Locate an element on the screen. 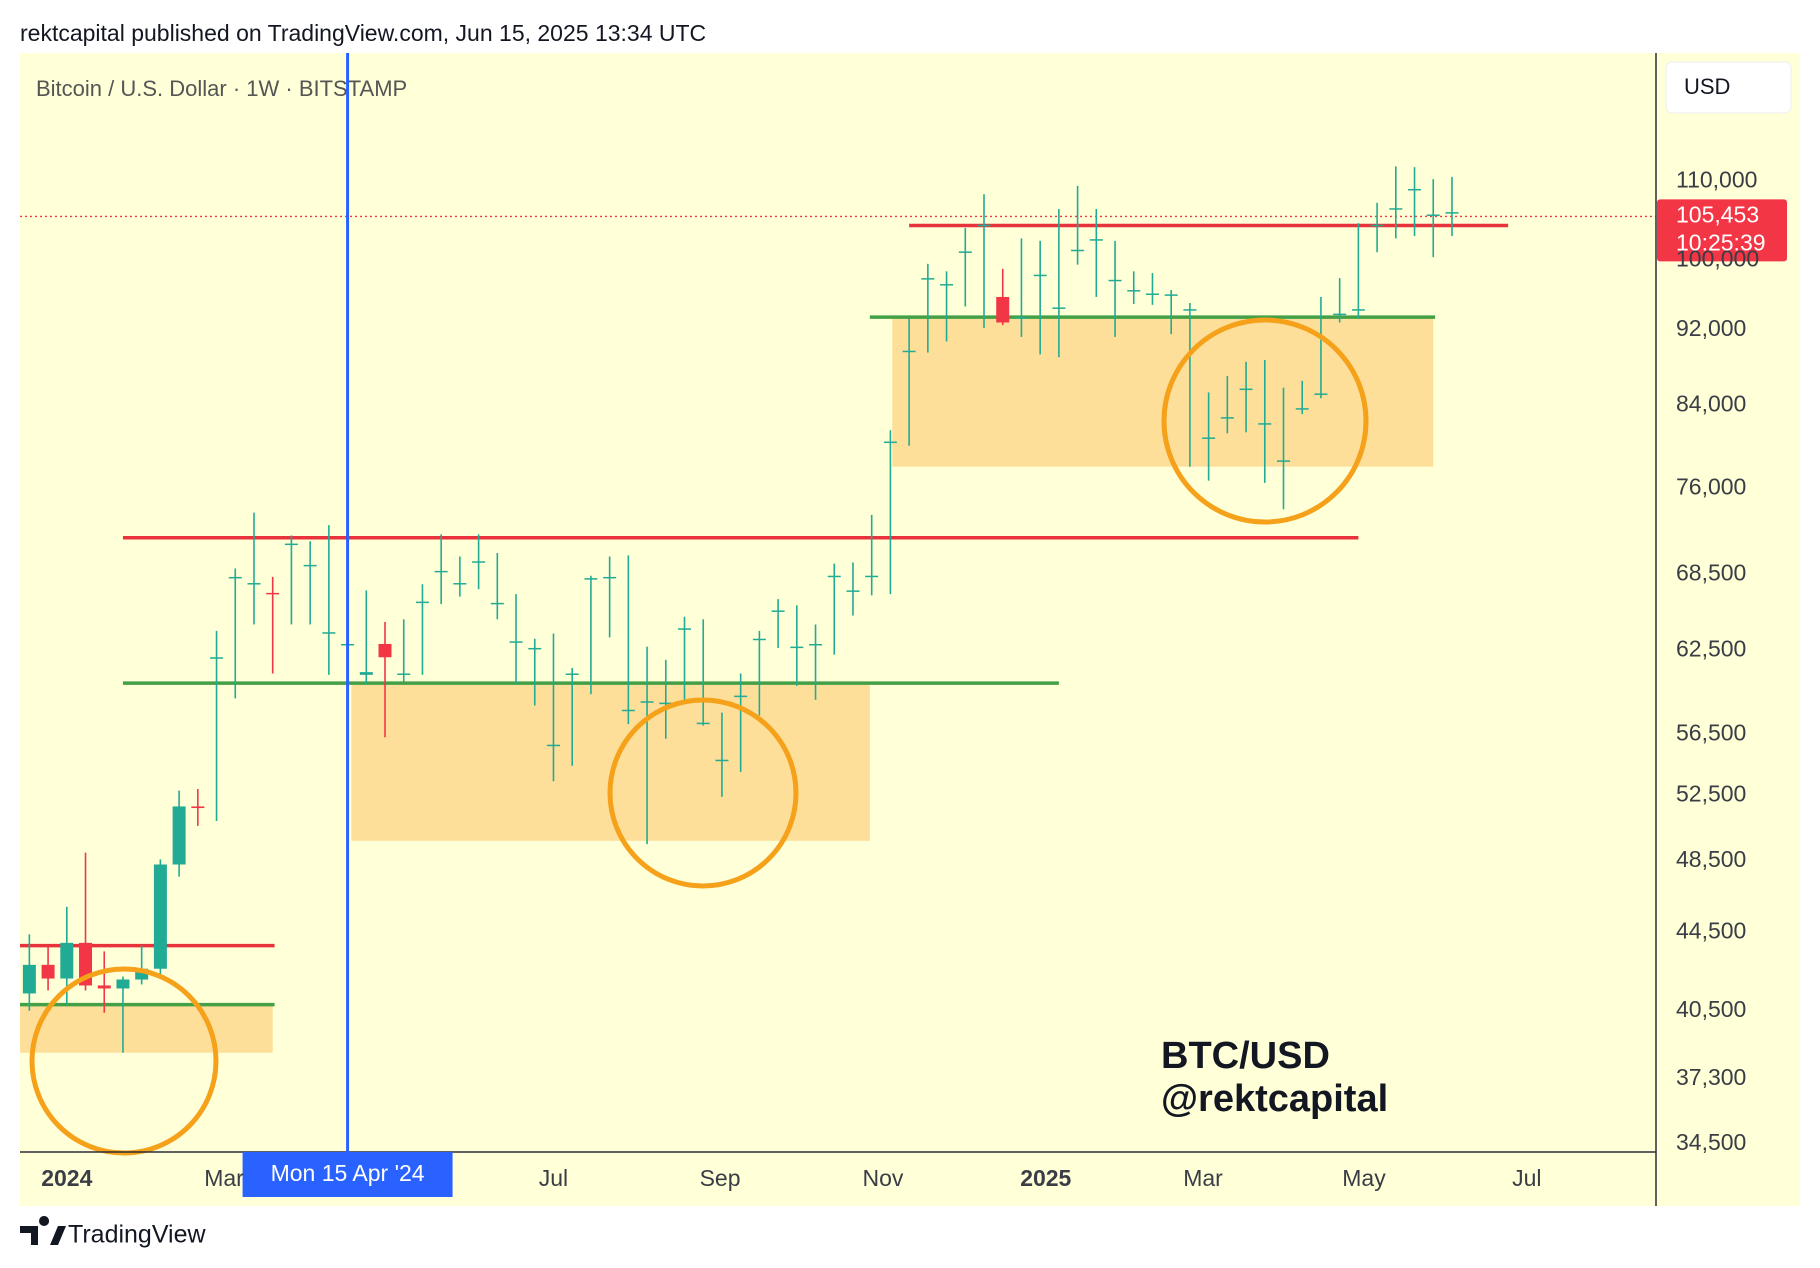 The height and width of the screenshot is (1268, 1820). y-tick-label: 62,500 is located at coordinates (1711, 649).